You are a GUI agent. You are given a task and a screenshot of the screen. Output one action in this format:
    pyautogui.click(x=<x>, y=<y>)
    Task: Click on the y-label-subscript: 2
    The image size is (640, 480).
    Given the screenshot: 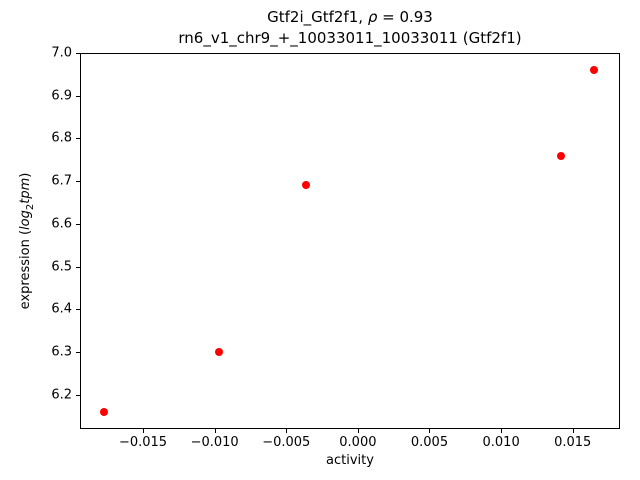 What is the action you would take?
    pyautogui.click(x=30, y=207)
    